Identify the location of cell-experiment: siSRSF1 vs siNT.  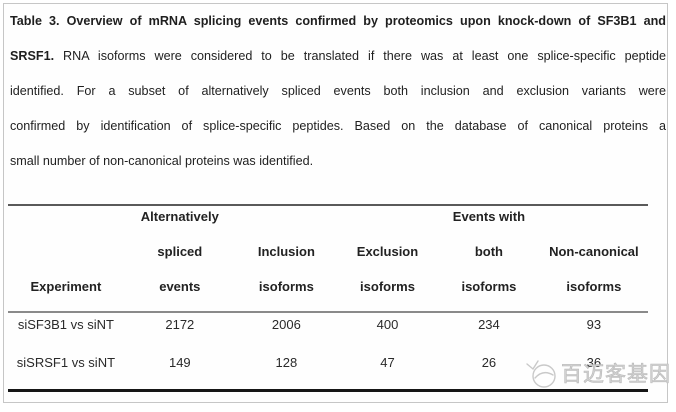
(66, 362).